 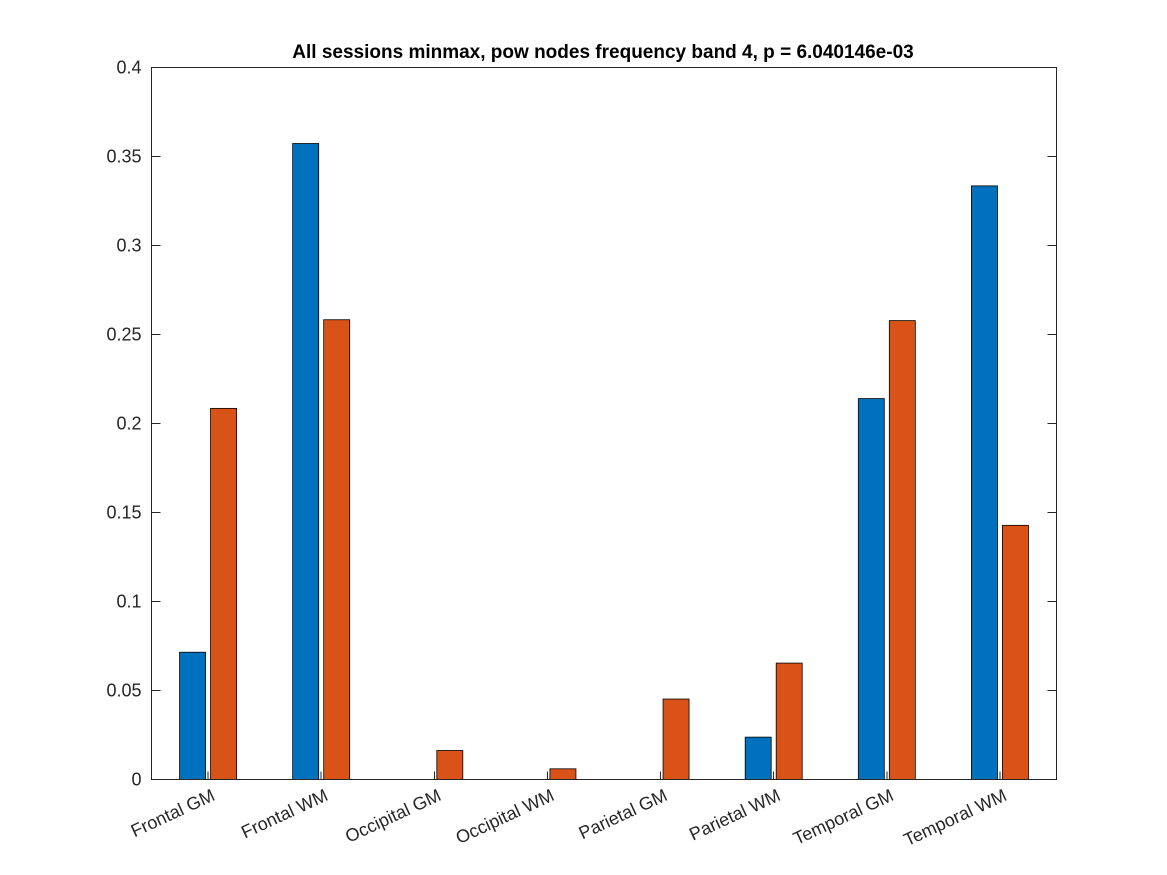 I want to click on y-tick-label: 0, so click(x=136, y=780).